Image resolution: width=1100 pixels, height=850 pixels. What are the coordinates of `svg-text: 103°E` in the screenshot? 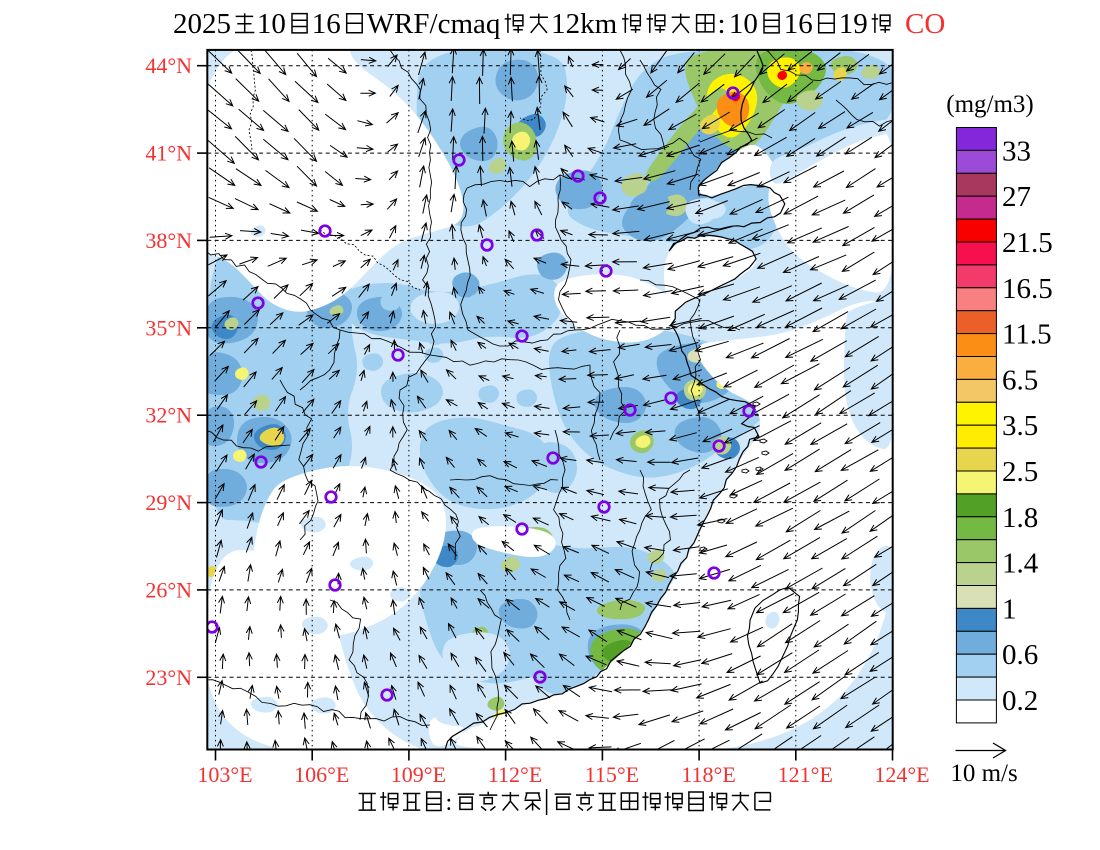 It's located at (224, 774).